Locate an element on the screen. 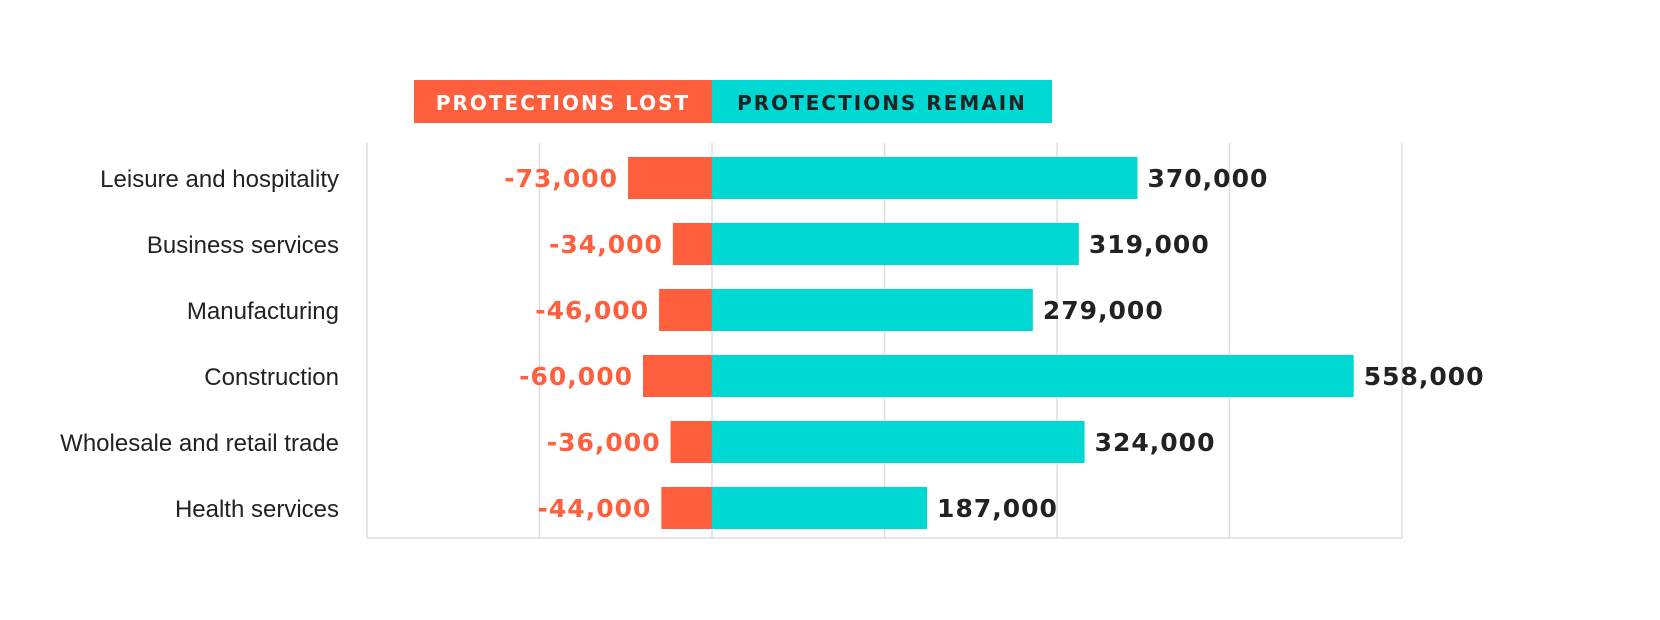 This screenshot has width=1660, height=620. category-label-leisure-and-hospitality: Leisure and hospitality is located at coordinates (219, 179).